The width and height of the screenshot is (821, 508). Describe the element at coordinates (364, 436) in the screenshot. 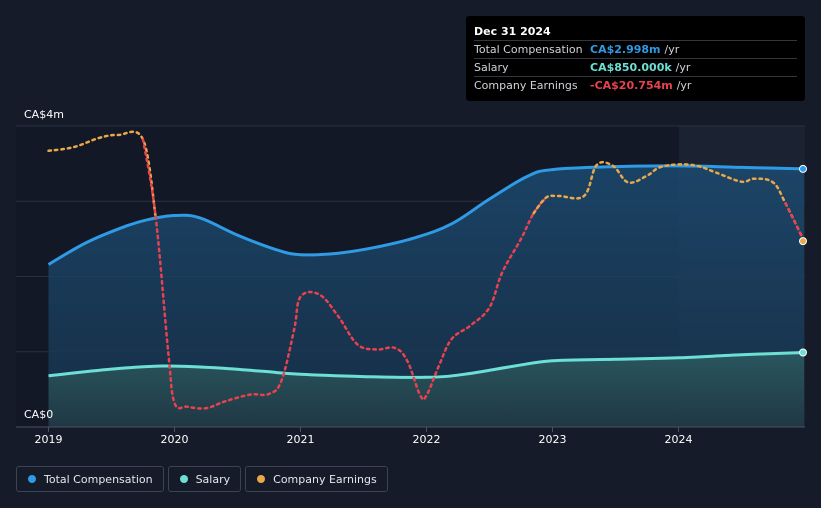

I see `x-axis-ticks: 2019 2020 2021 2022 2023 2024` at that location.